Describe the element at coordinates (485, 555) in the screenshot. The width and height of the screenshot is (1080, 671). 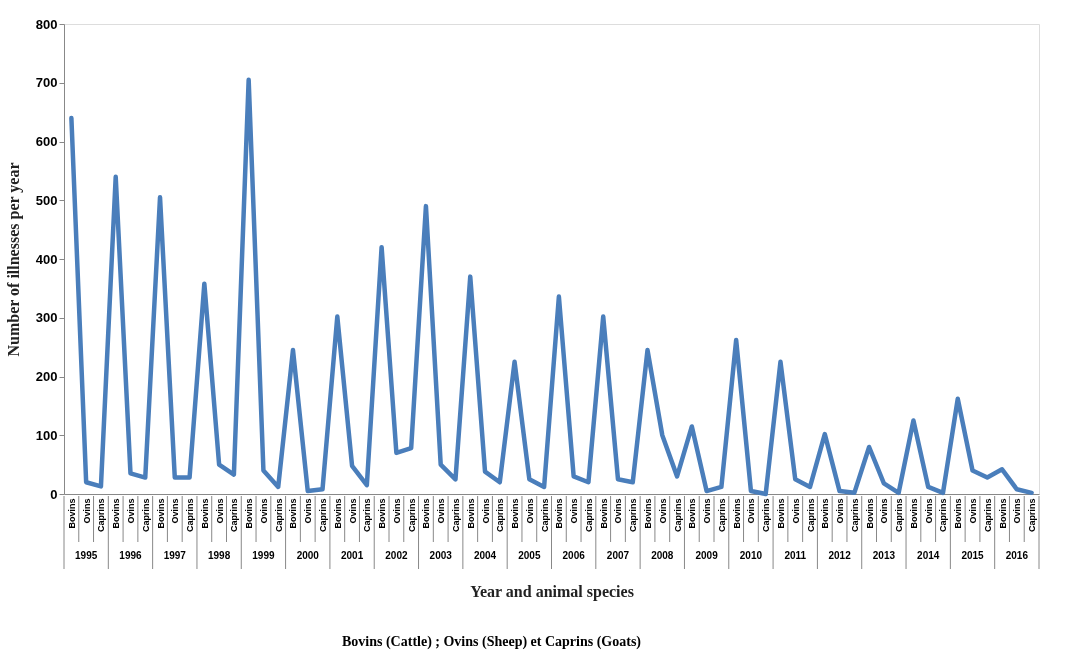
I see `text: 2004` at that location.